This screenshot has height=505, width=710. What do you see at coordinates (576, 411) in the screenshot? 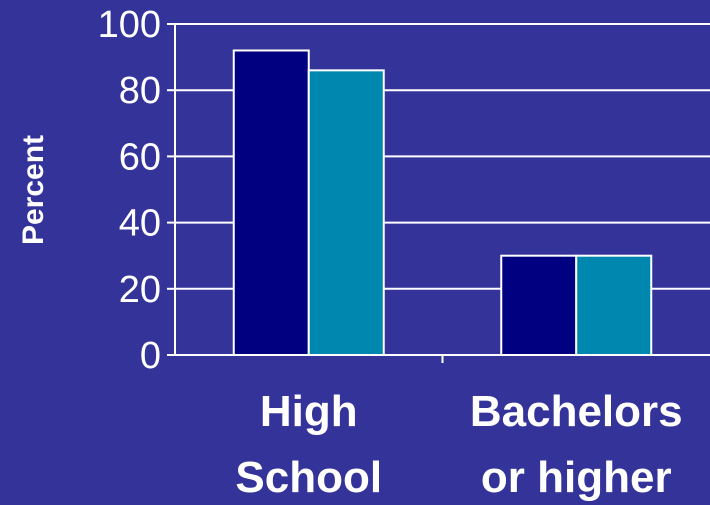
I see `x-category-label-1-line-0: Bachelors` at bounding box center [576, 411].